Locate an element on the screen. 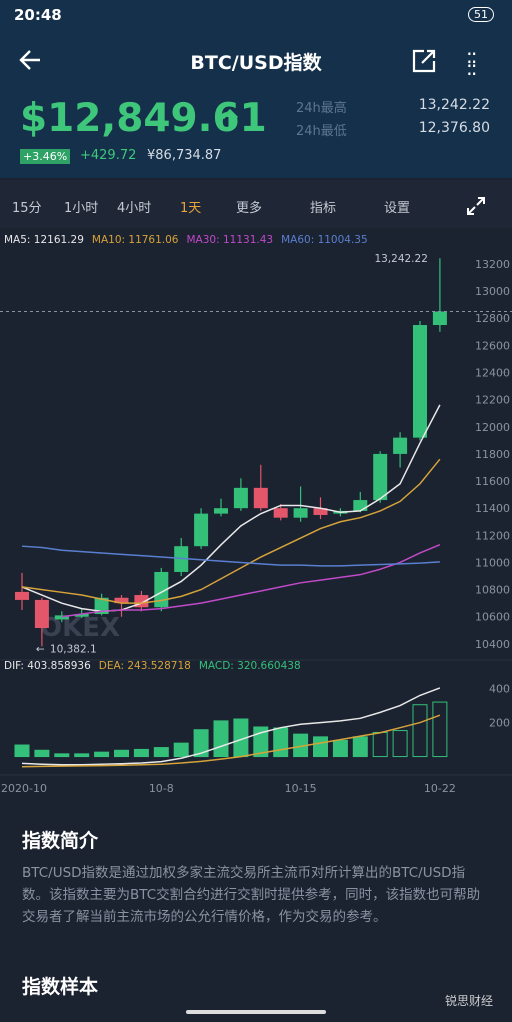 This screenshot has width=512, height=1022. legend-entry: MA30: 11131.43 is located at coordinates (230, 240).